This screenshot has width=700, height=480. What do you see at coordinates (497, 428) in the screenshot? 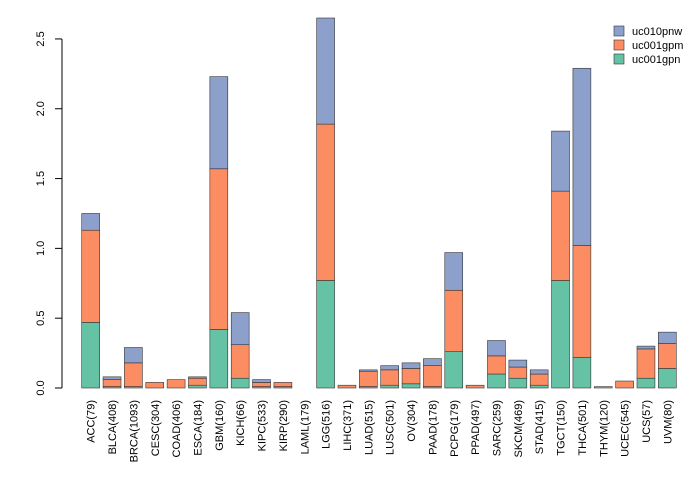
I see `x-tick-label: SARC(259)` at bounding box center [497, 428].